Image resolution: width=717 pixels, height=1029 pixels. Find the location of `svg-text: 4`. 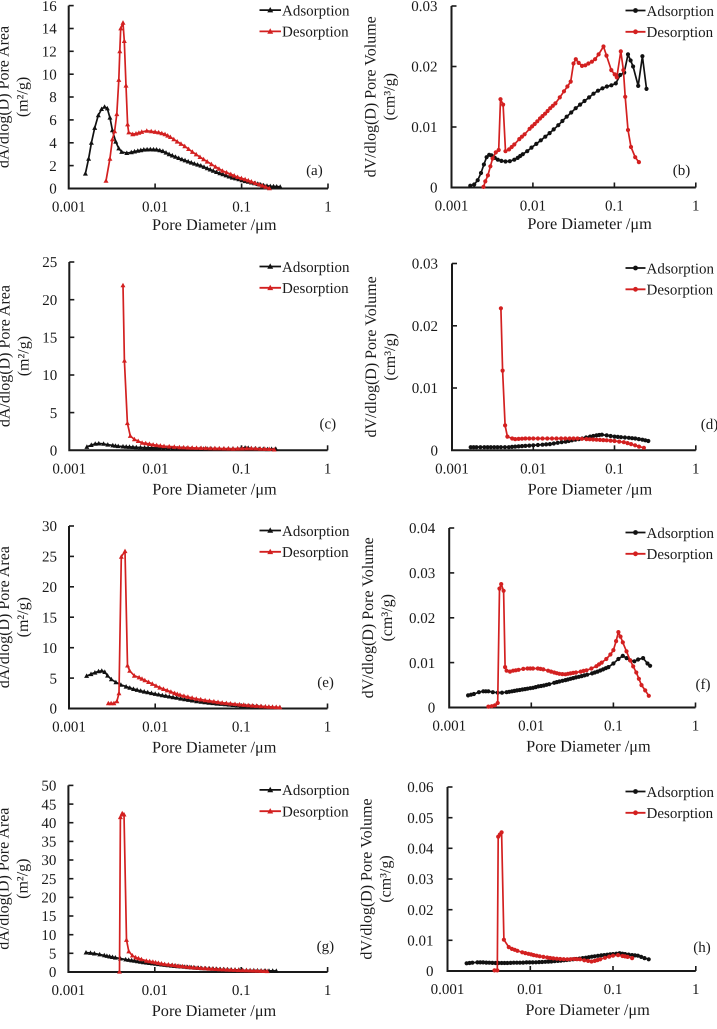

svg-text: 4 is located at coordinates (53, 144).